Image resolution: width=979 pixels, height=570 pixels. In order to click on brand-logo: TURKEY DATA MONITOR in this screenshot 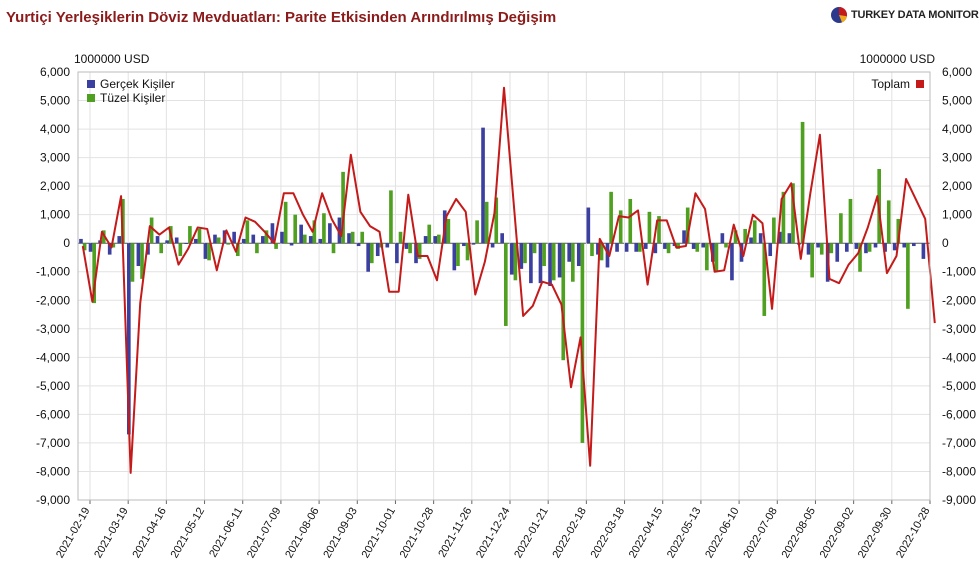, I will do `click(904, 15)`.